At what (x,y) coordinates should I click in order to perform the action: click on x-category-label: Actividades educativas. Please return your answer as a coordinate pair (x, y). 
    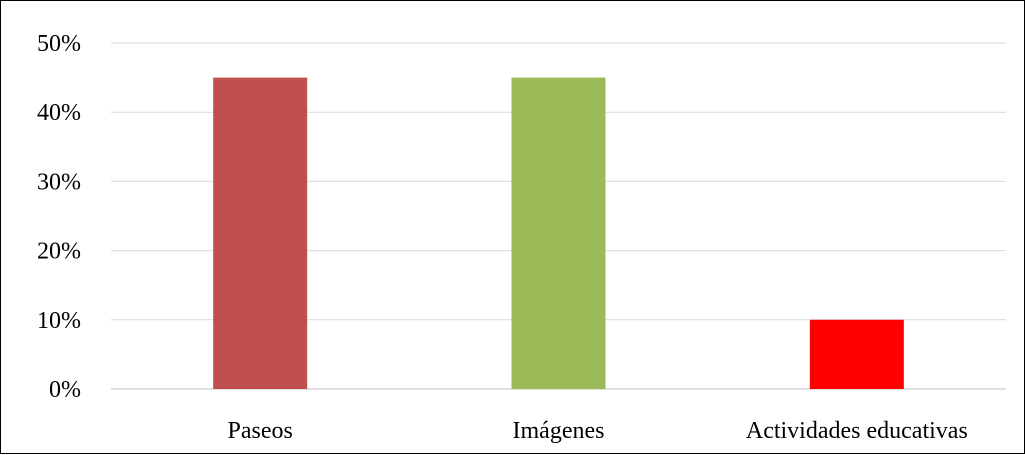
    Looking at the image, I should click on (857, 431).